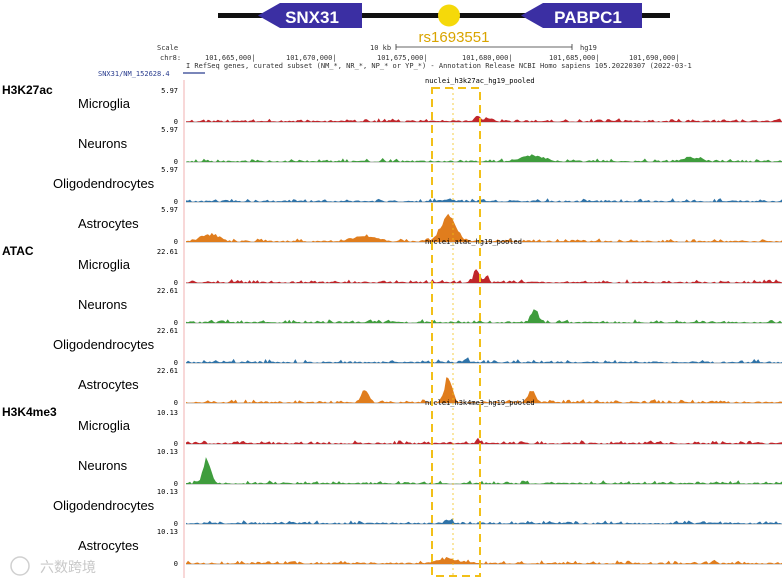 This screenshot has height=581, width=783. Describe the element at coordinates (104, 425) in the screenshot. I see `cell-label-2-0: Microglia` at that location.